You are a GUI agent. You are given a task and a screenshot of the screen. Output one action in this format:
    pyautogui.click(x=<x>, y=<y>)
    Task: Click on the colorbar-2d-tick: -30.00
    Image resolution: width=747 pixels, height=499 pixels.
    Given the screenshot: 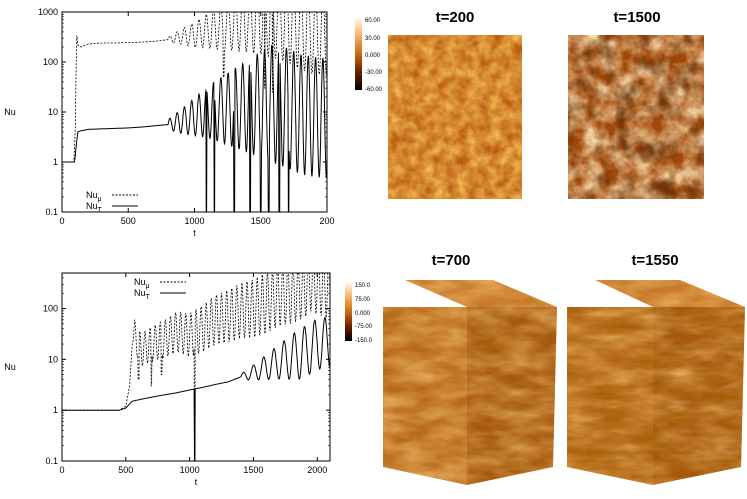 What is the action you would take?
    pyautogui.click(x=374, y=73)
    